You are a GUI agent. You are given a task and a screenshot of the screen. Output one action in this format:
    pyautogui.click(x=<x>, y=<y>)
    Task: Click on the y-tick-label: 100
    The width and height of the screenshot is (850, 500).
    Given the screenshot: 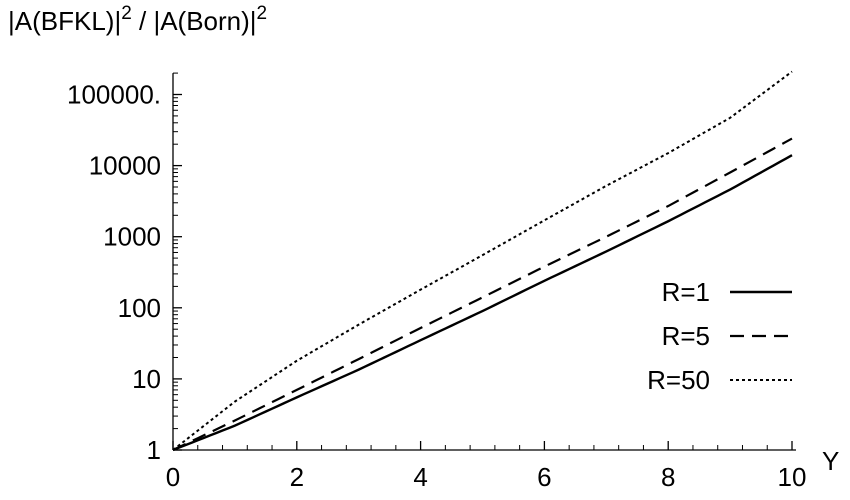 What is the action you would take?
    pyautogui.click(x=139, y=308)
    